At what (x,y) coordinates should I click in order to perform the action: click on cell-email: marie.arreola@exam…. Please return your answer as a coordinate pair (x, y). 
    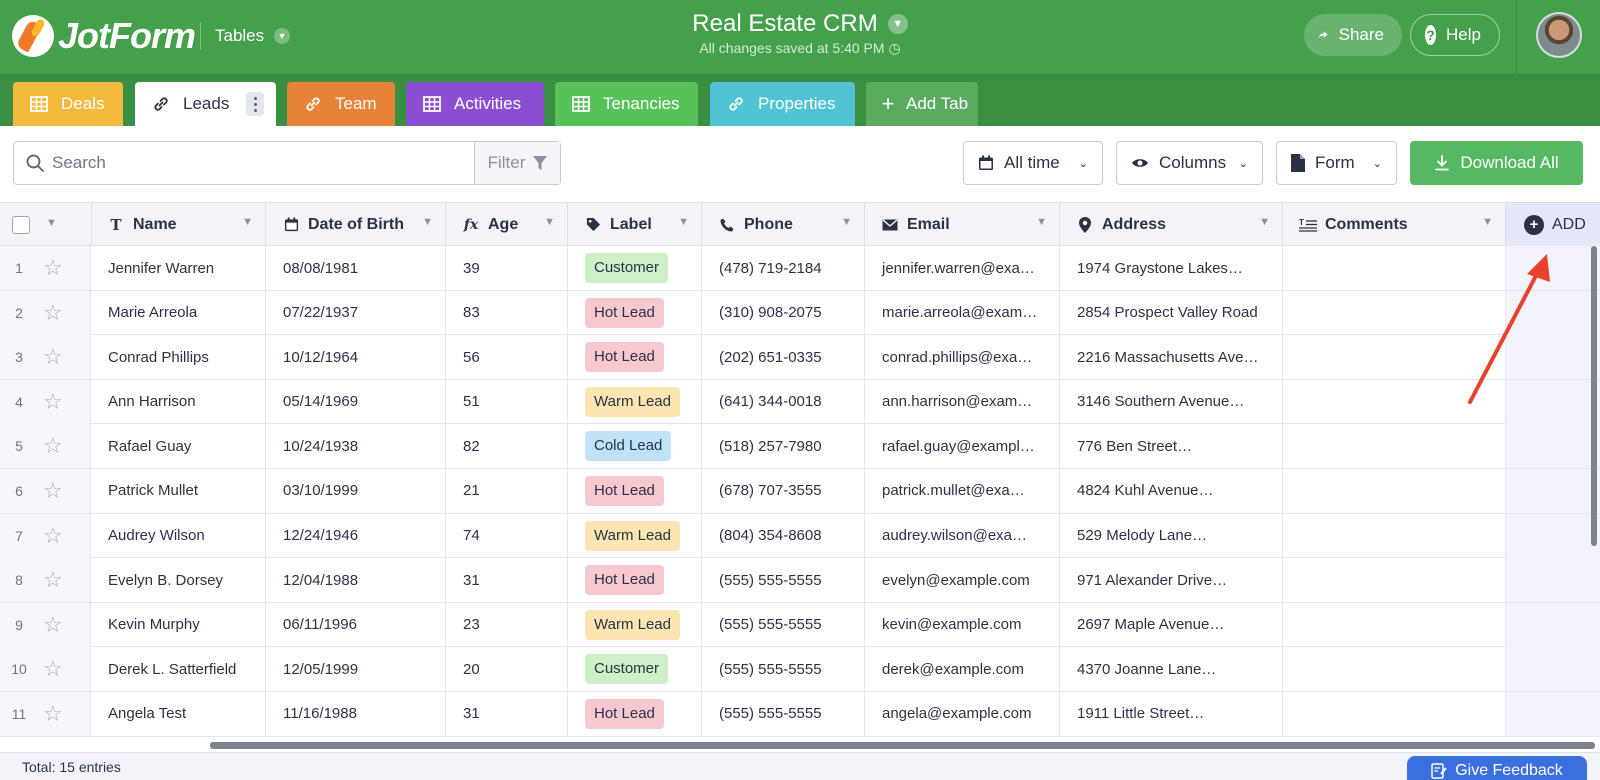
    Looking at the image, I should click on (962, 312).